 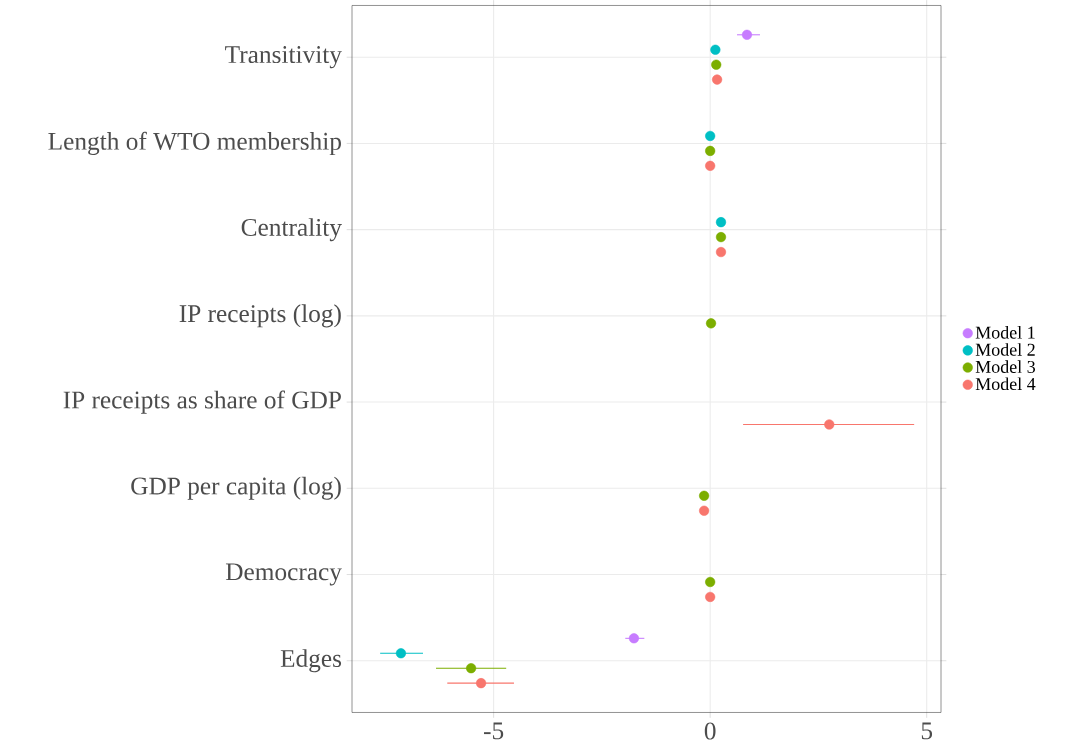 What do you see at coordinates (291, 230) in the screenshot?
I see `y-tick-label: Centrality` at bounding box center [291, 230].